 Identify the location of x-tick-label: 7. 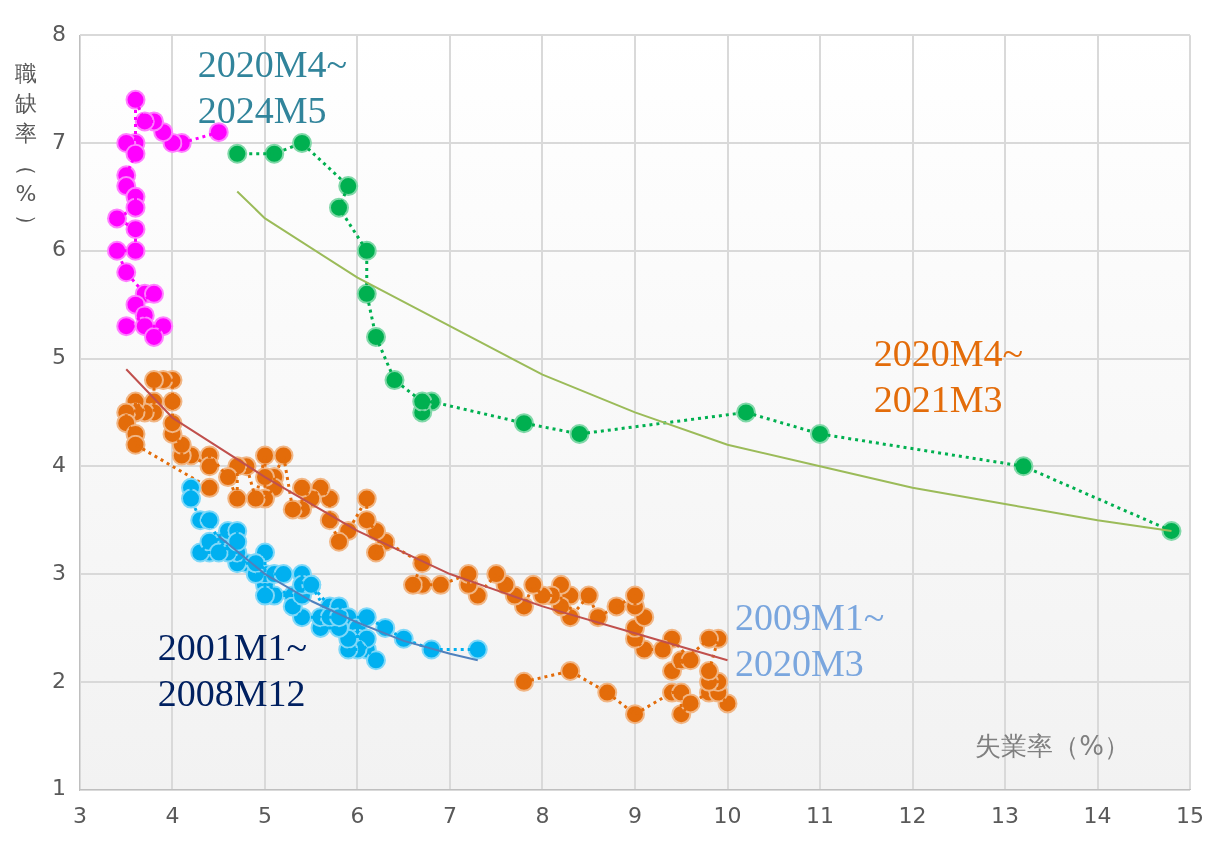
(450, 815).